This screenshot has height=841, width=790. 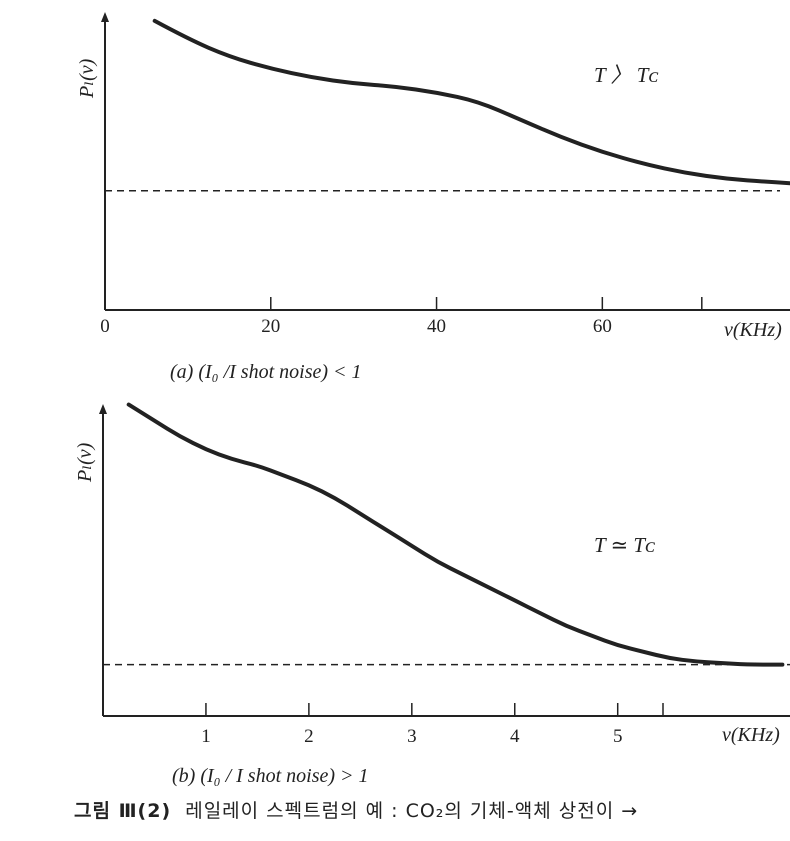 What do you see at coordinates (432, 725) in the screenshot?
I see `chart-b-ticks: 1 2 3 4 5` at bounding box center [432, 725].